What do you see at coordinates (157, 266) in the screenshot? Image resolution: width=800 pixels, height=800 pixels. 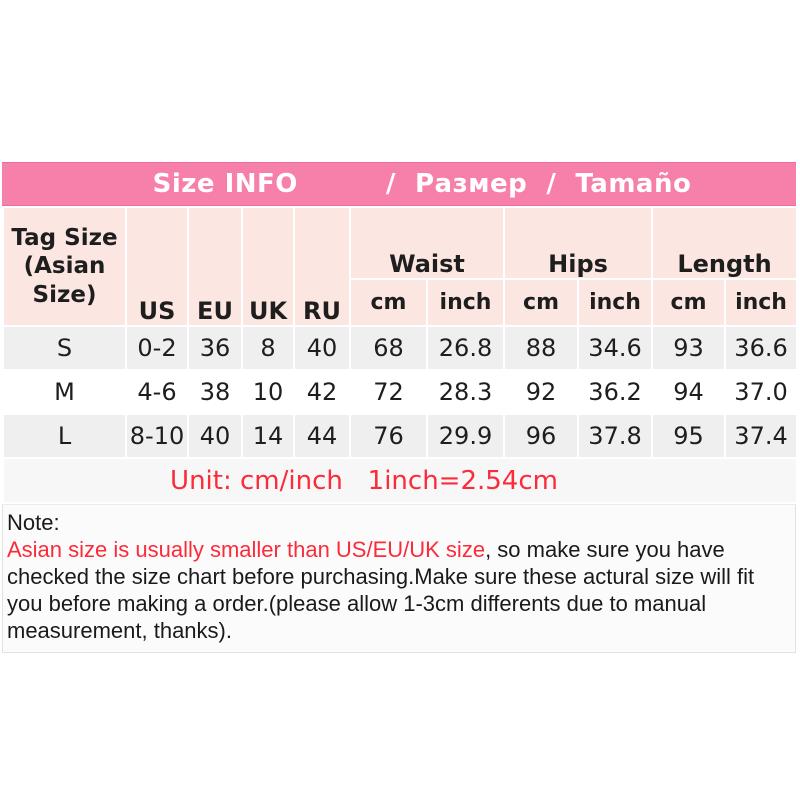 I see `col-header-us: US` at bounding box center [157, 266].